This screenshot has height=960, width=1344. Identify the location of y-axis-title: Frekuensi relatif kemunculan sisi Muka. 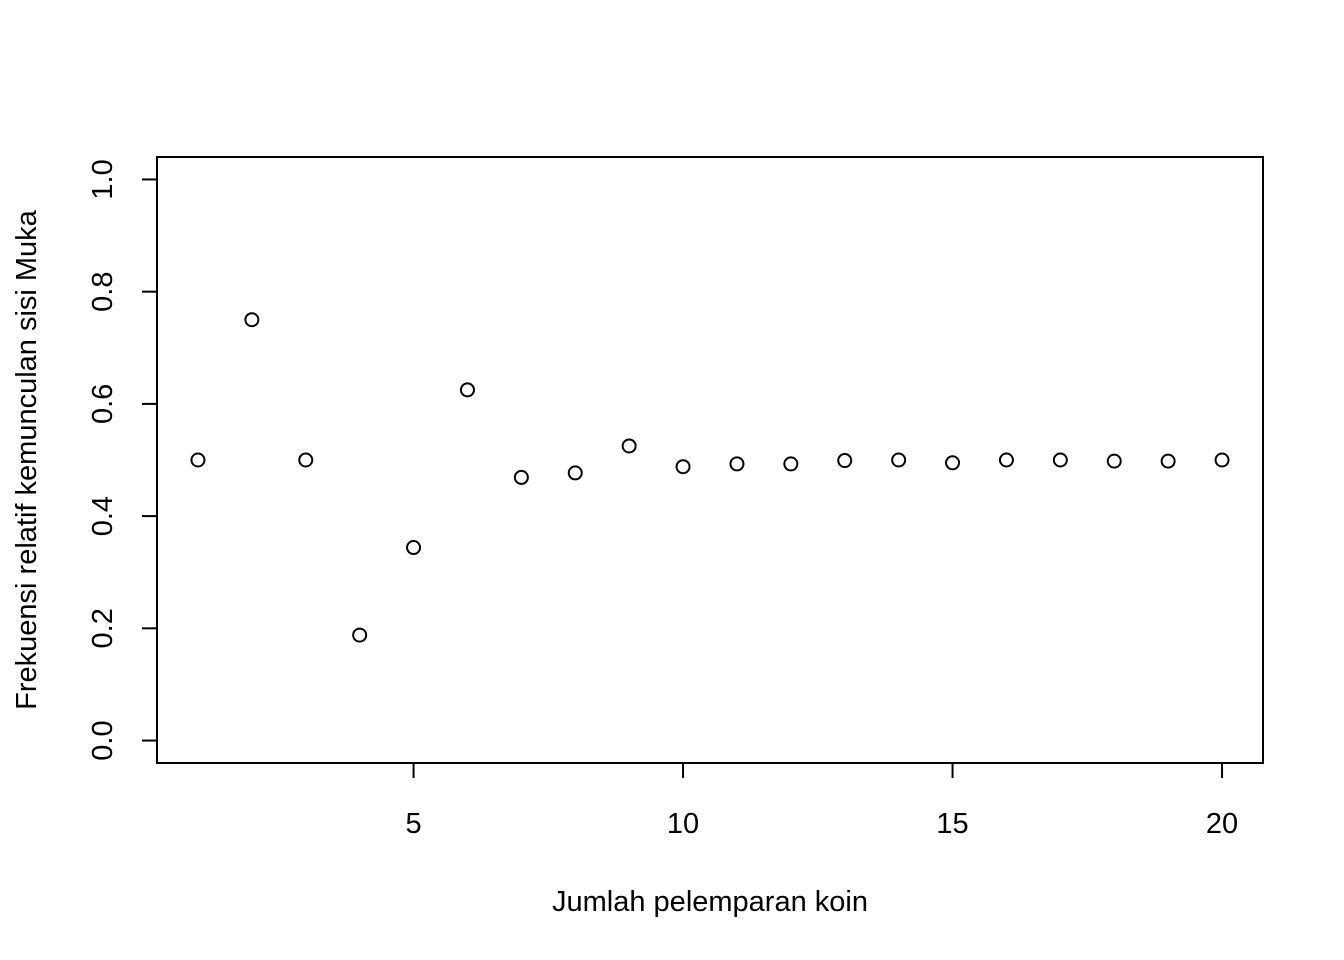
(27, 459).